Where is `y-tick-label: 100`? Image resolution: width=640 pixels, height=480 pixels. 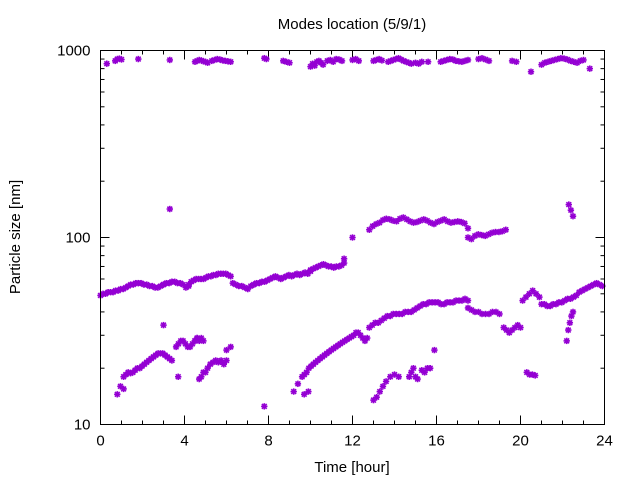
y-tick-label: 100 is located at coordinates (77, 238).